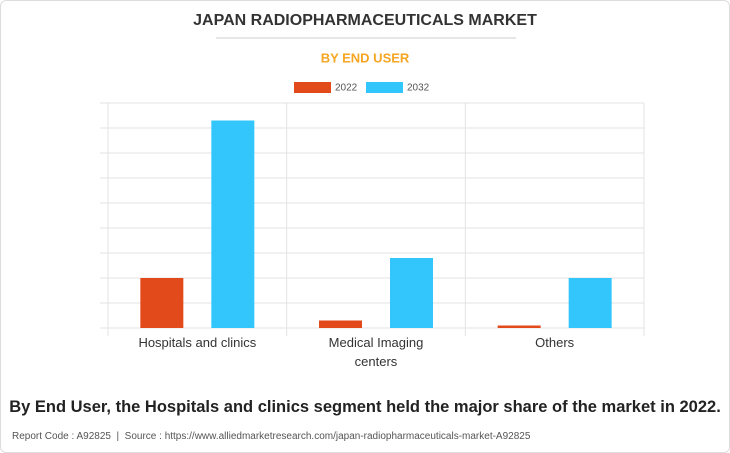  I want to click on x-tick-label: Others, so click(555, 342).